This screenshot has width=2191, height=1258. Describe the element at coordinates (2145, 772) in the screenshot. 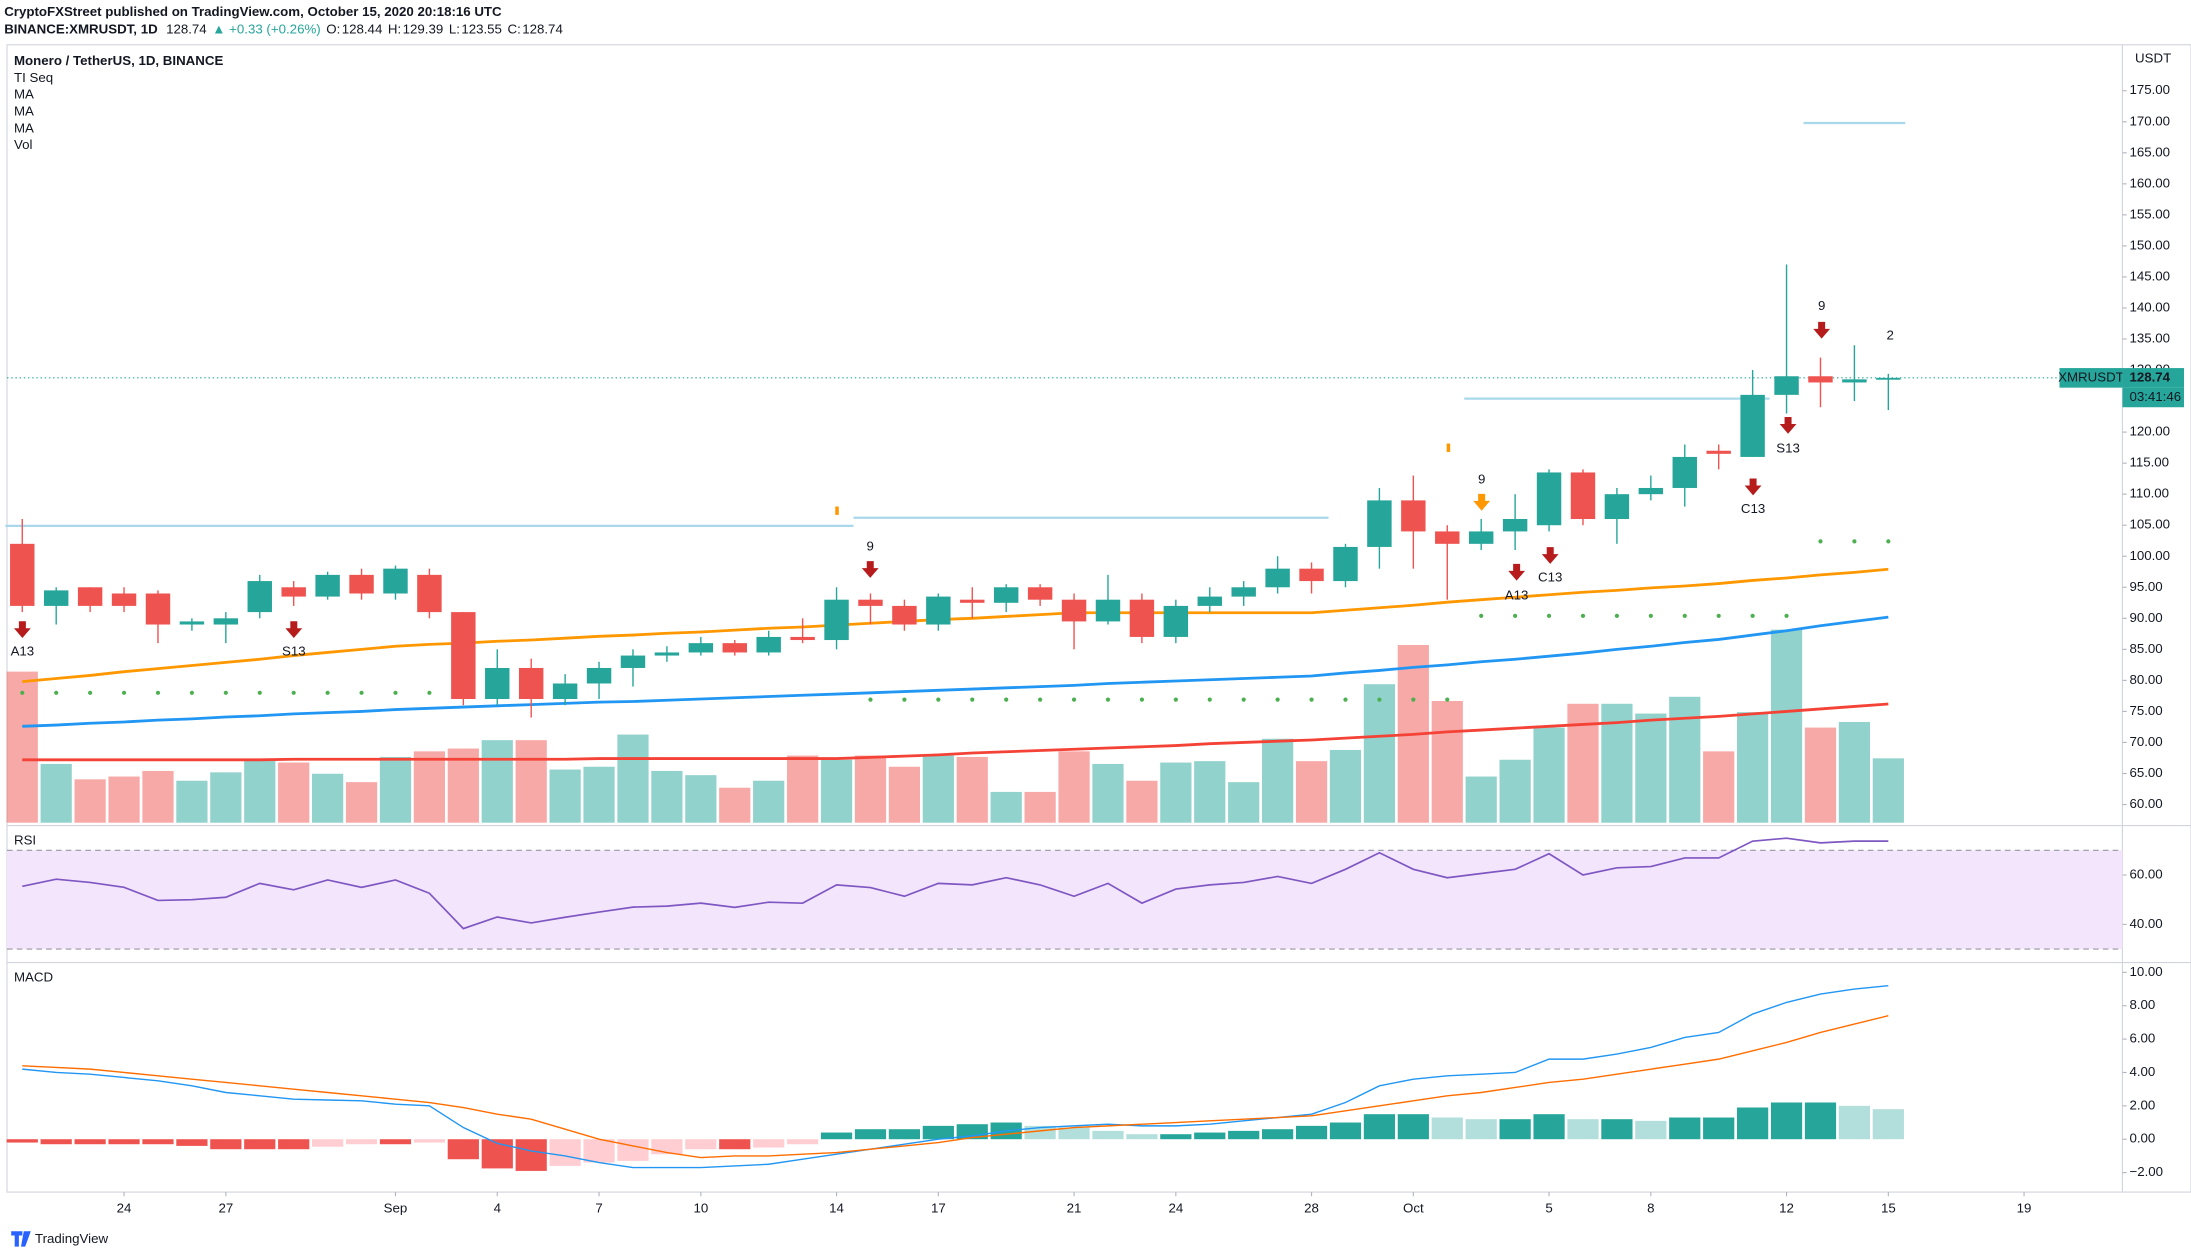

I see `y-tick-label: 65.00` at that location.